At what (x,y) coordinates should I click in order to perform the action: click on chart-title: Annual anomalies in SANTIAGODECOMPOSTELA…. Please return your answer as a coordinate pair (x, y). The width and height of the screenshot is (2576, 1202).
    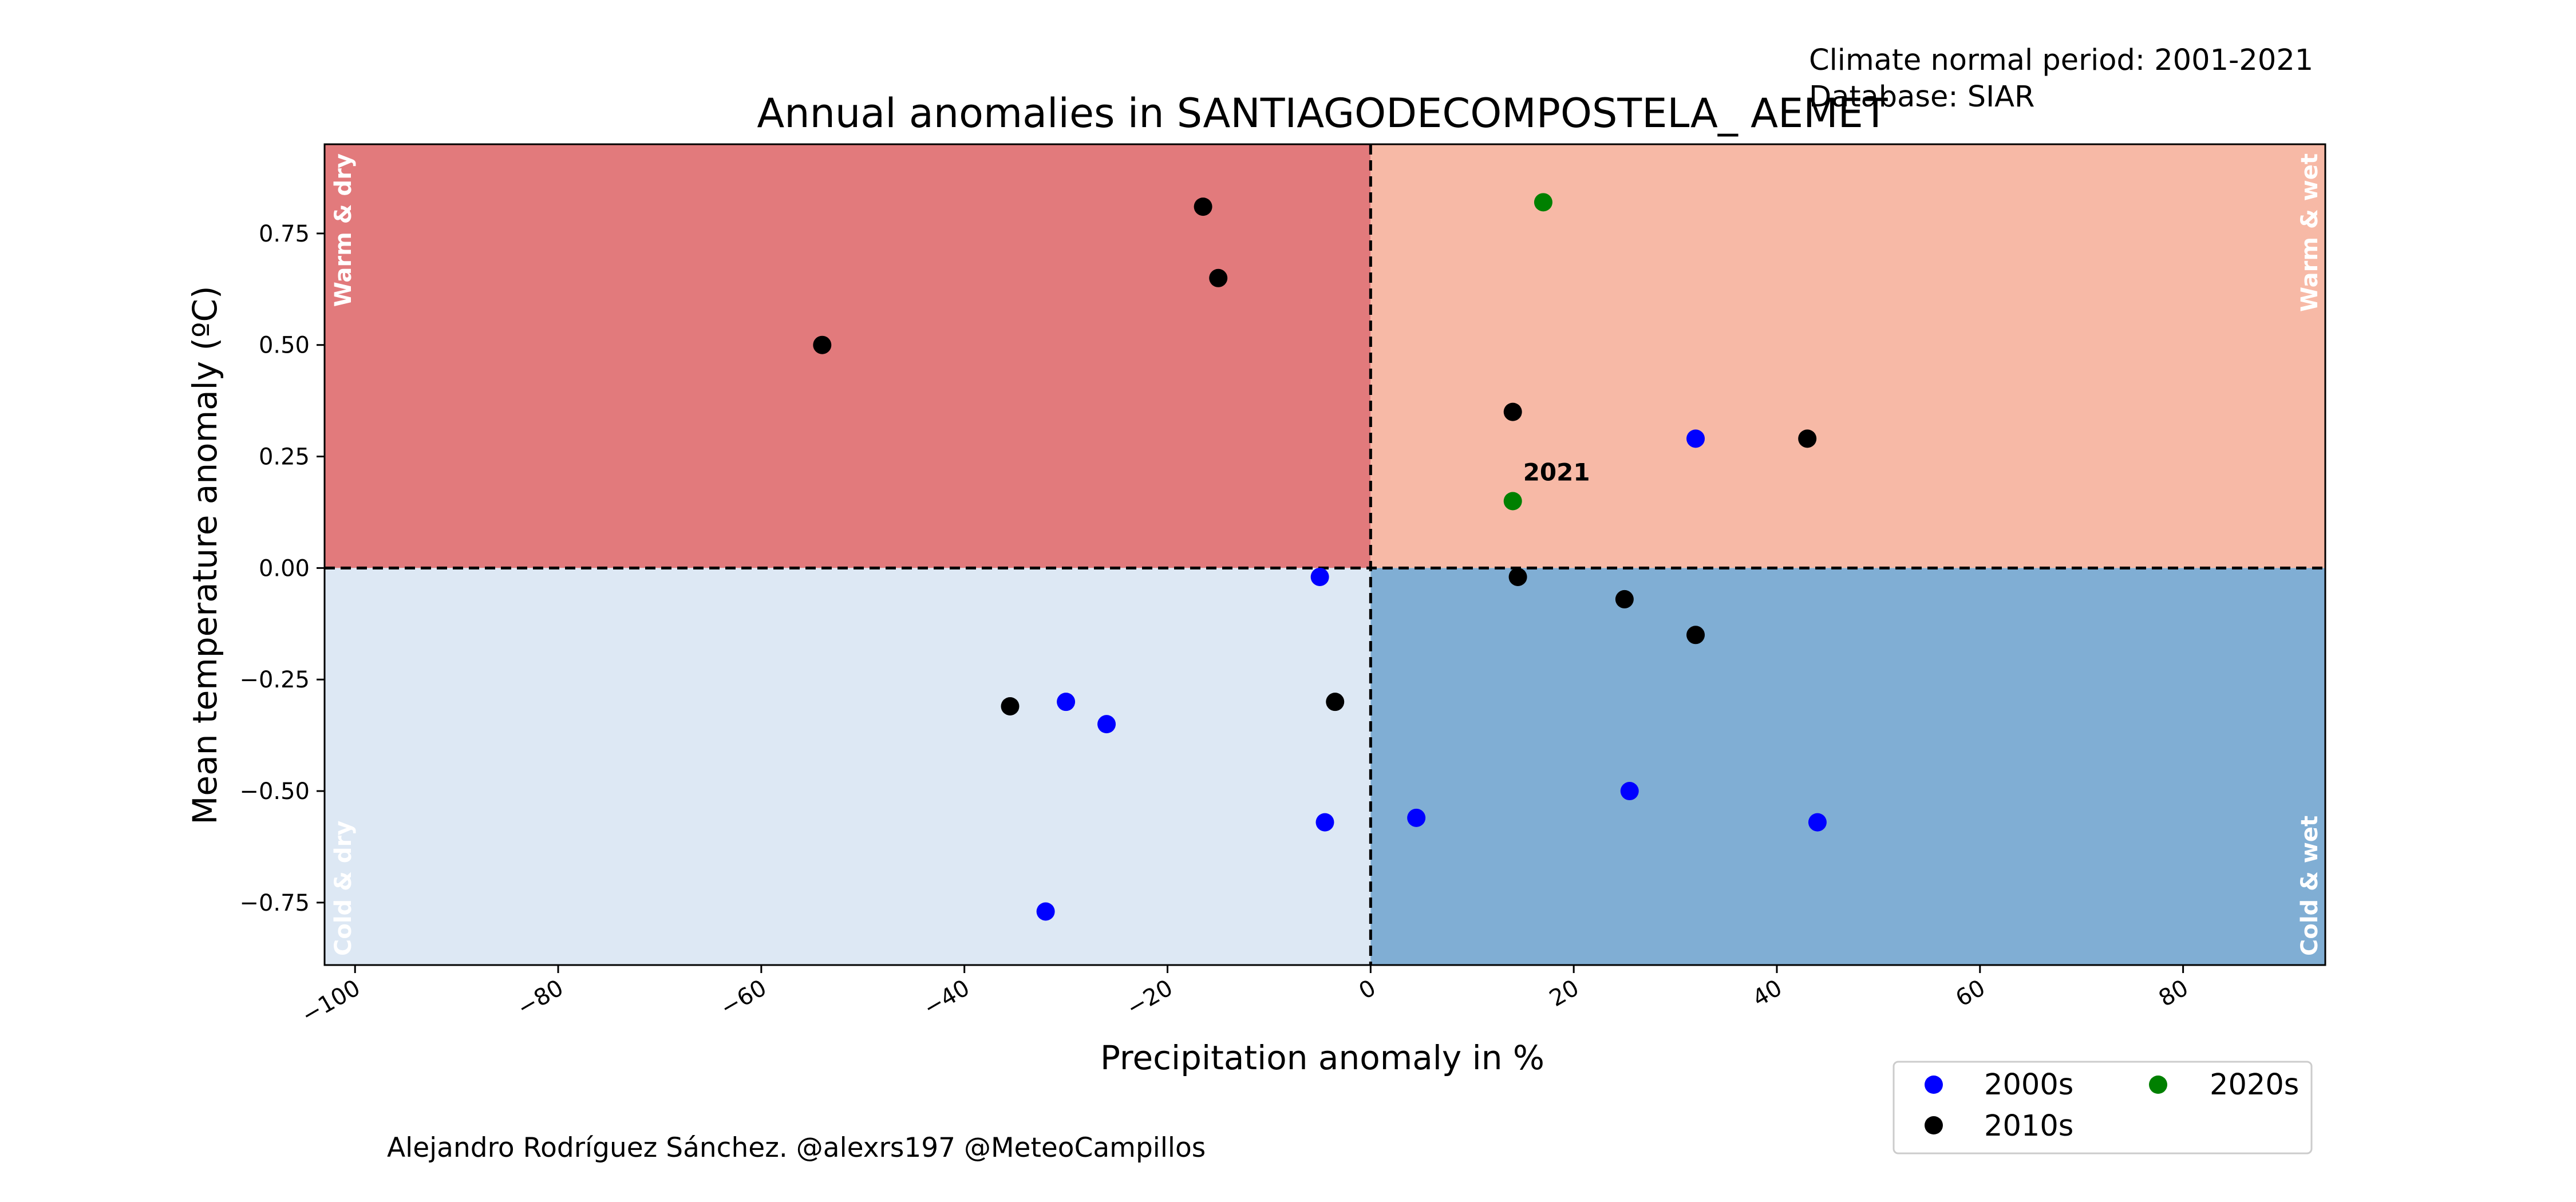
    Looking at the image, I should click on (1322, 113).